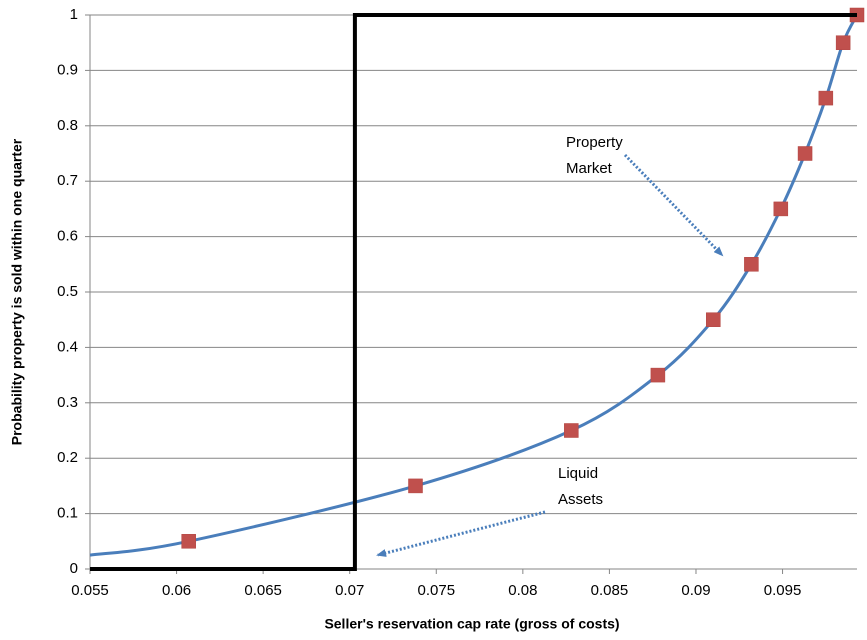  I want to click on y-tick-label: 0, so click(74, 568).